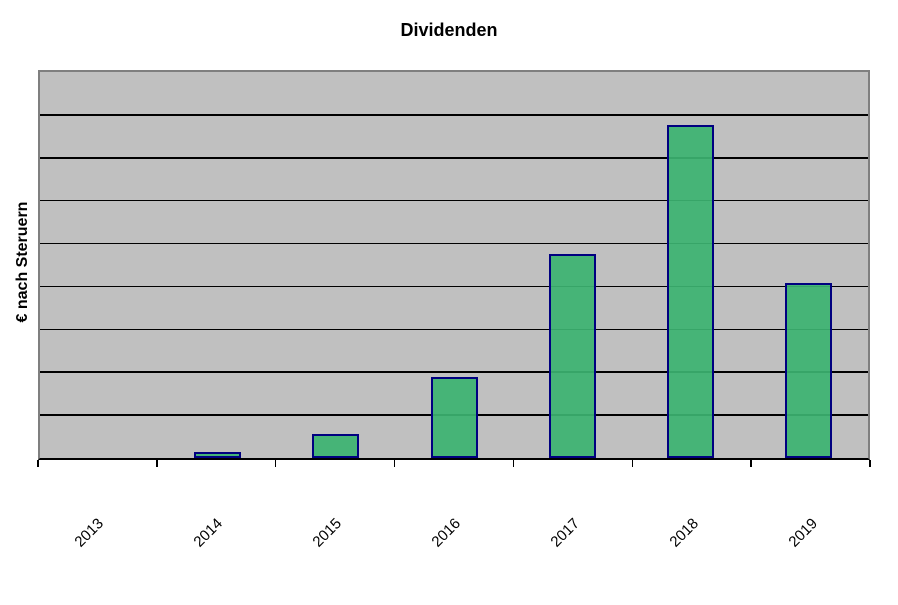 The height and width of the screenshot is (605, 898). Describe the element at coordinates (454, 417) in the screenshot. I see `bar-2016` at that location.